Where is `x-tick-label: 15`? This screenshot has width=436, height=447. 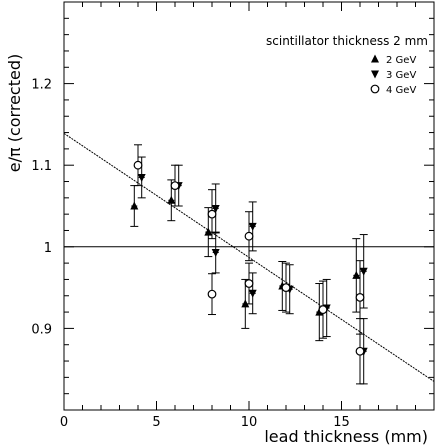
x-tick-label: 15 is located at coordinates (341, 422).